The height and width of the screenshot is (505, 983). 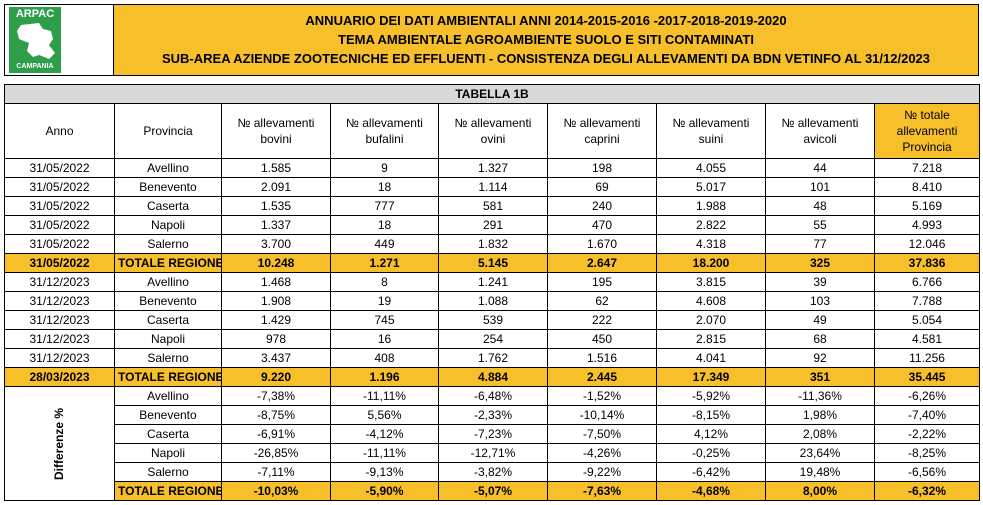 I want to click on cell-value: 35.445, so click(x=927, y=377).